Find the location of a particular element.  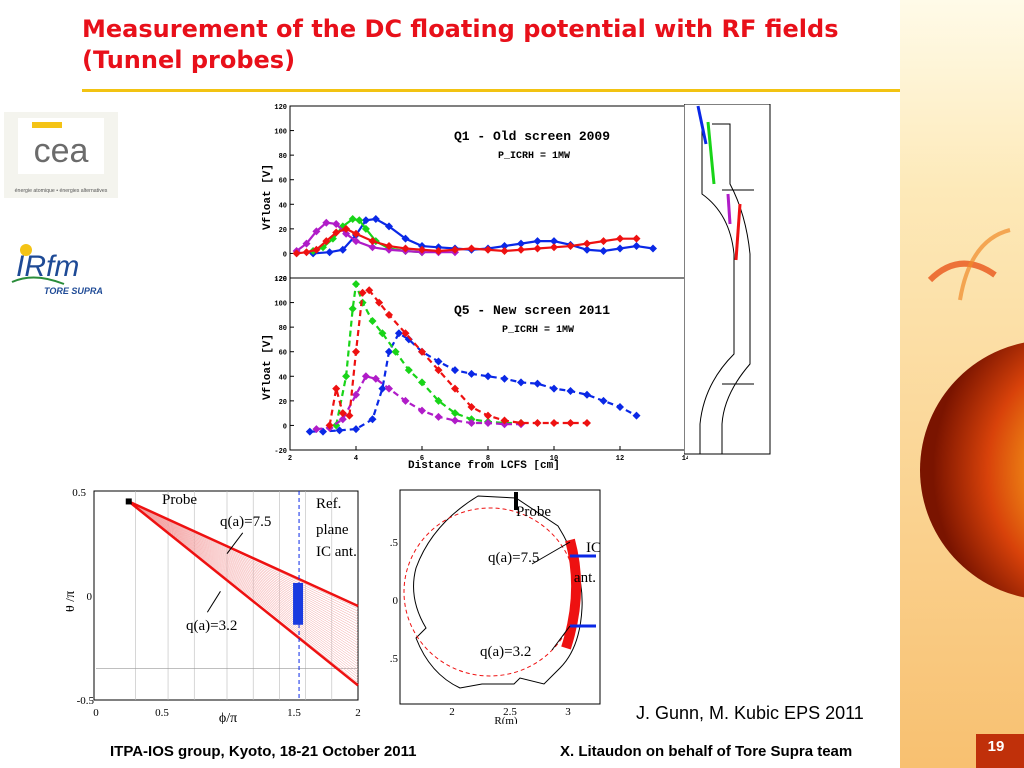

br-xtick-0: 2 is located at coordinates (452, 712).